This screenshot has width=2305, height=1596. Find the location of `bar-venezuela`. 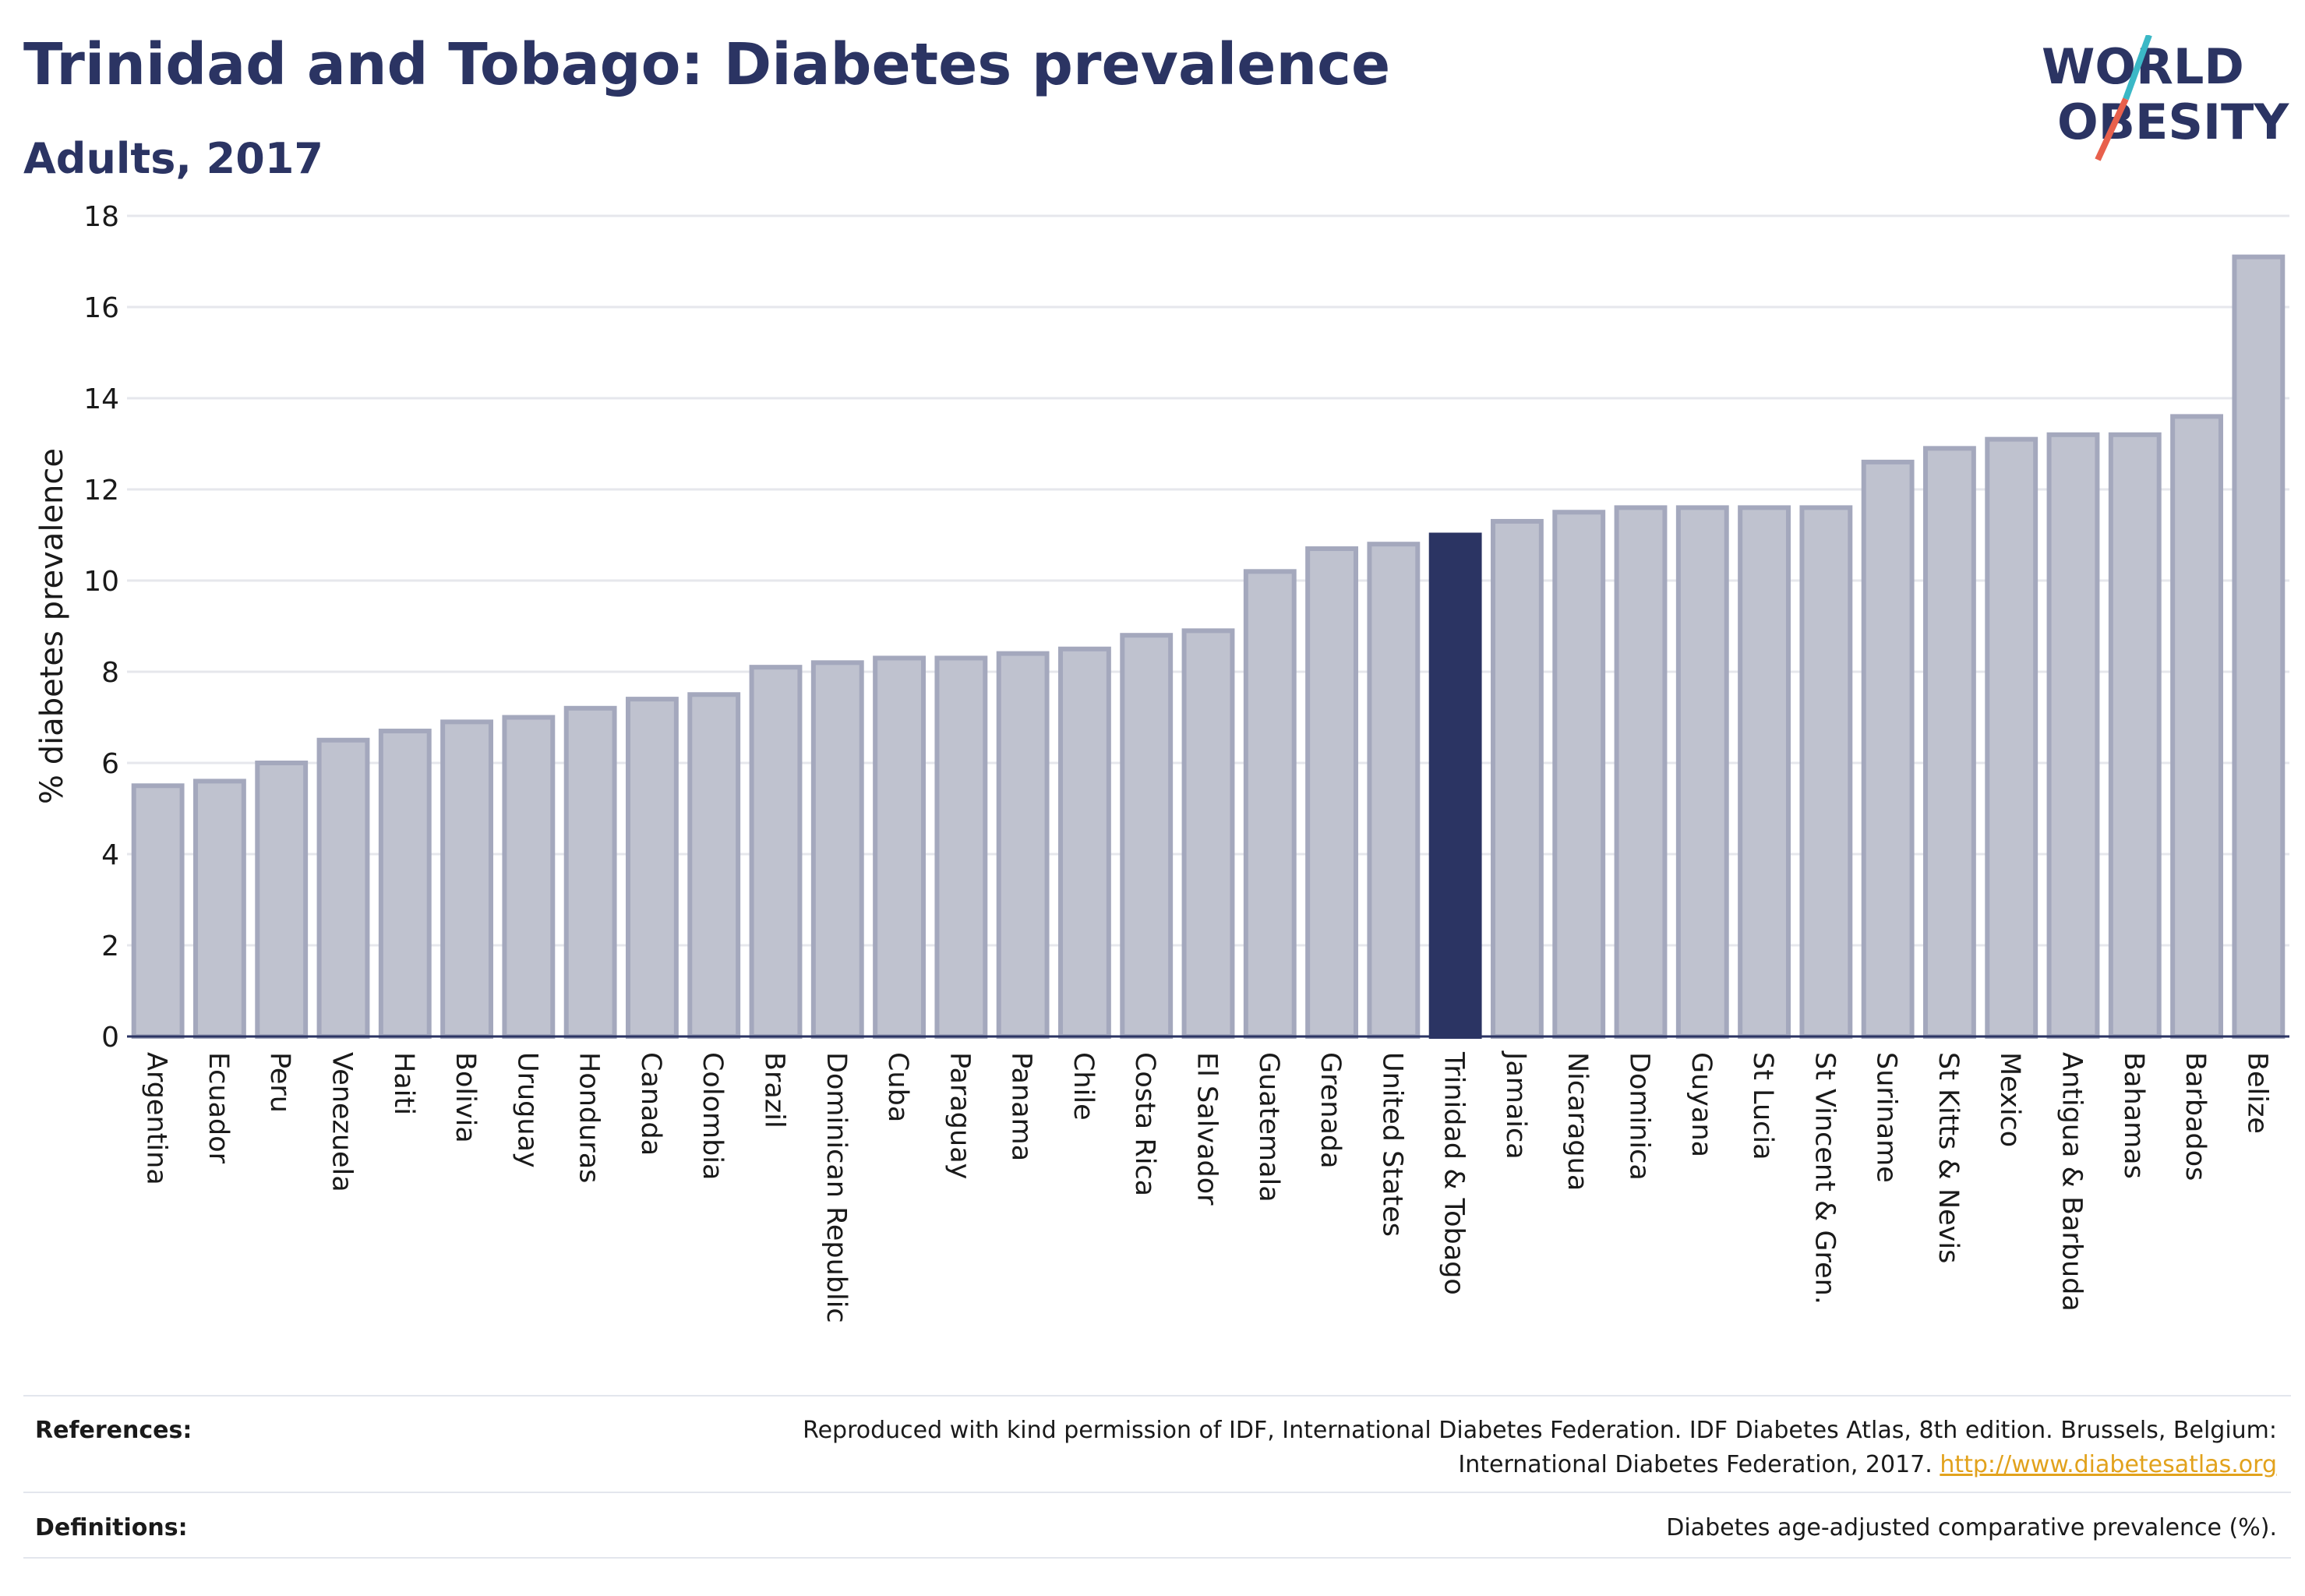

bar-venezuela is located at coordinates (343, 888).